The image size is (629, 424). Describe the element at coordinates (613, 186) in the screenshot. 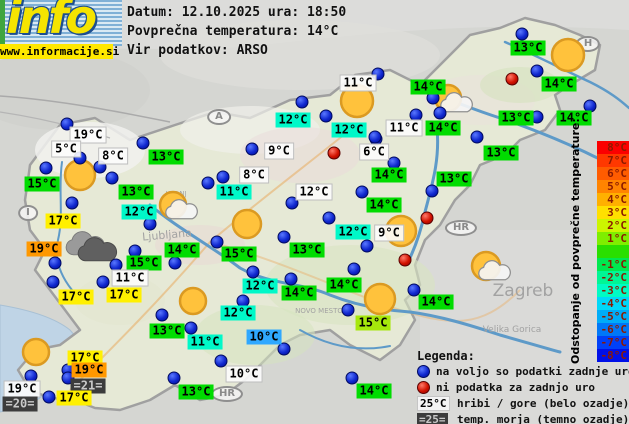

I see `scale-band: 5°C` at that location.